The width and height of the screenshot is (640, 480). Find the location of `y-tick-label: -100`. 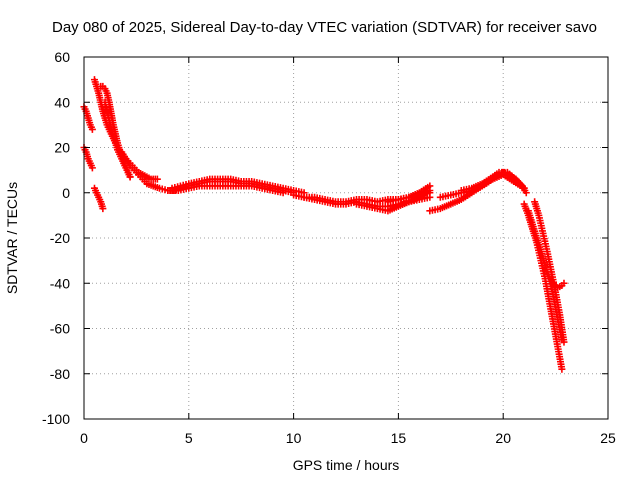

y-tick-label: -100 is located at coordinates (56, 419).